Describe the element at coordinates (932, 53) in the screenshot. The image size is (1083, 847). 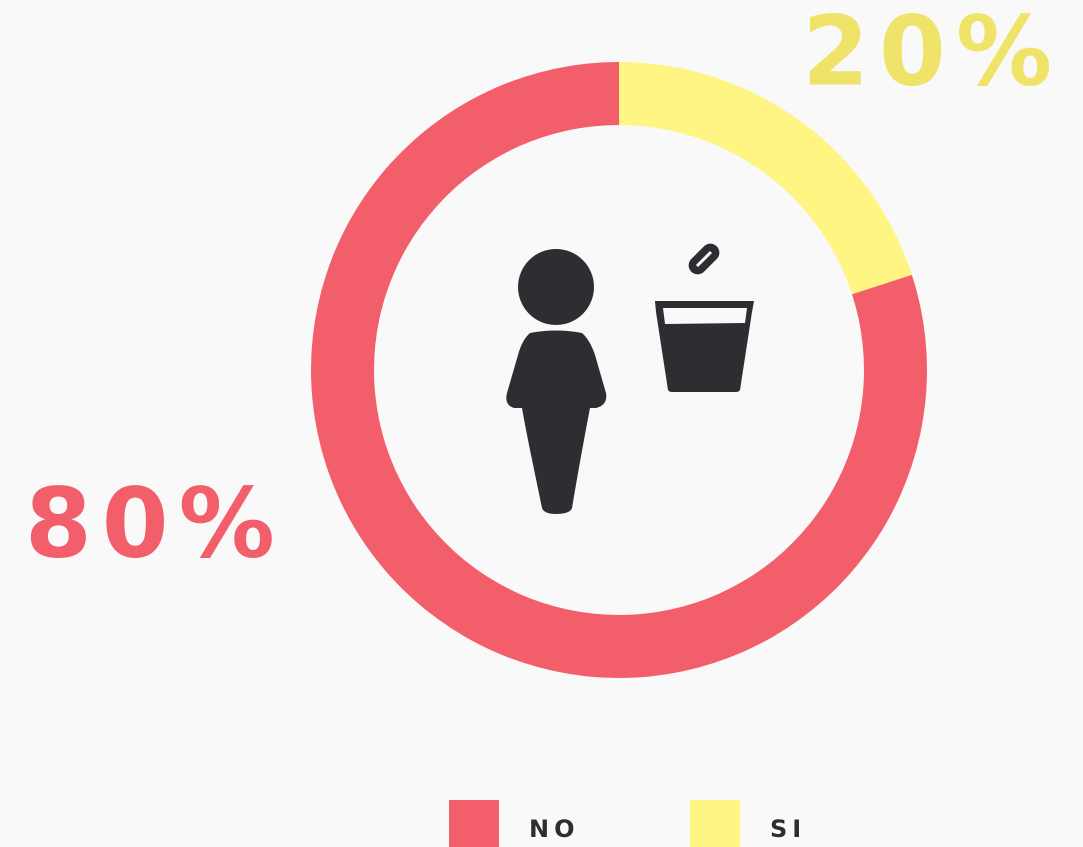
I see `value-label: 20%` at that location.